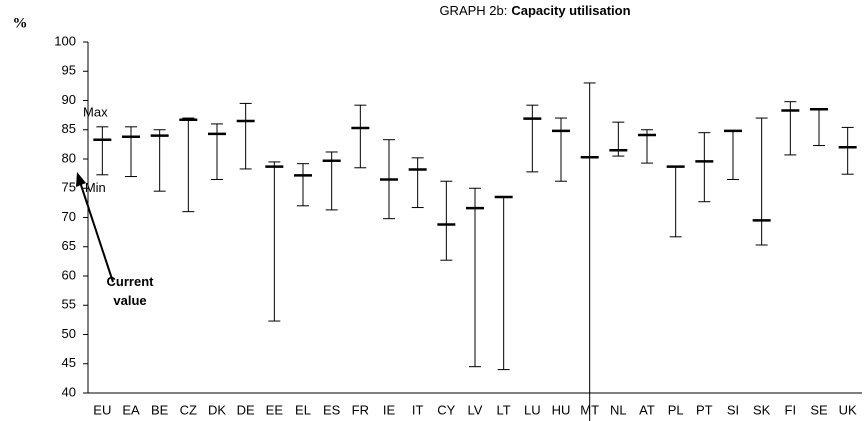  I want to click on x-tick-label: SI, so click(733, 409).